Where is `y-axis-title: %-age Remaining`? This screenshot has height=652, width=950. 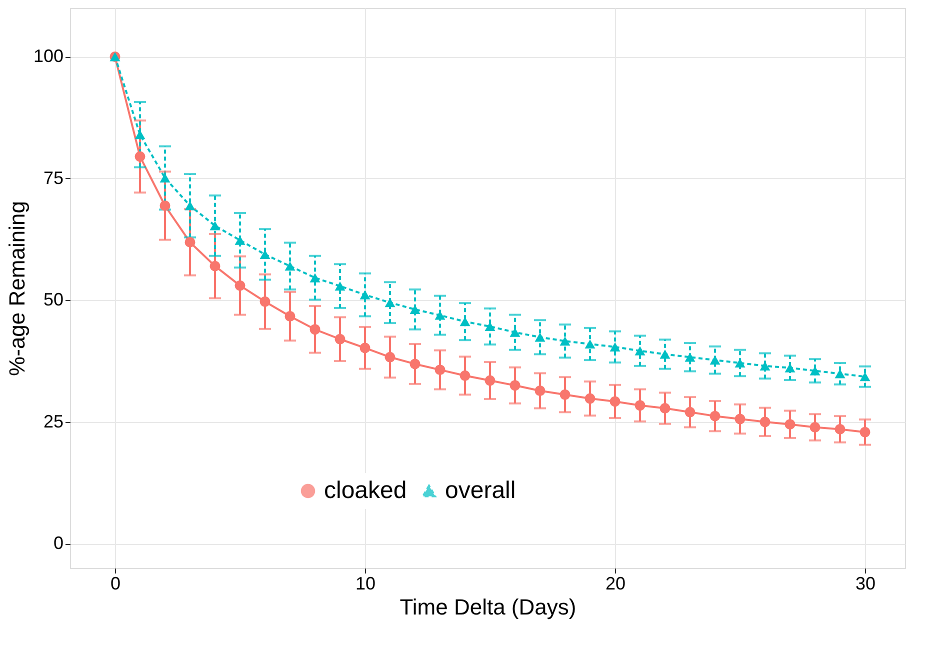
y-axis-title: %-age Remaining is located at coordinates (17, 288).